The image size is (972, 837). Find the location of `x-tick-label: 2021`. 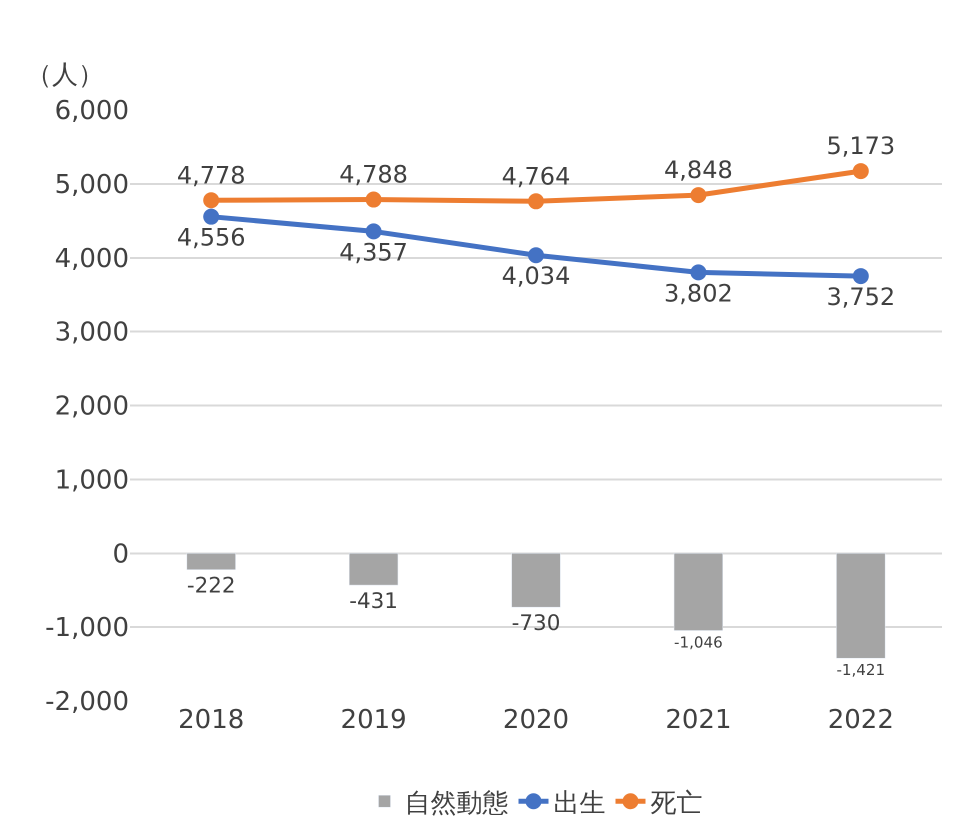

x-tick-label: 2021 is located at coordinates (698, 720).